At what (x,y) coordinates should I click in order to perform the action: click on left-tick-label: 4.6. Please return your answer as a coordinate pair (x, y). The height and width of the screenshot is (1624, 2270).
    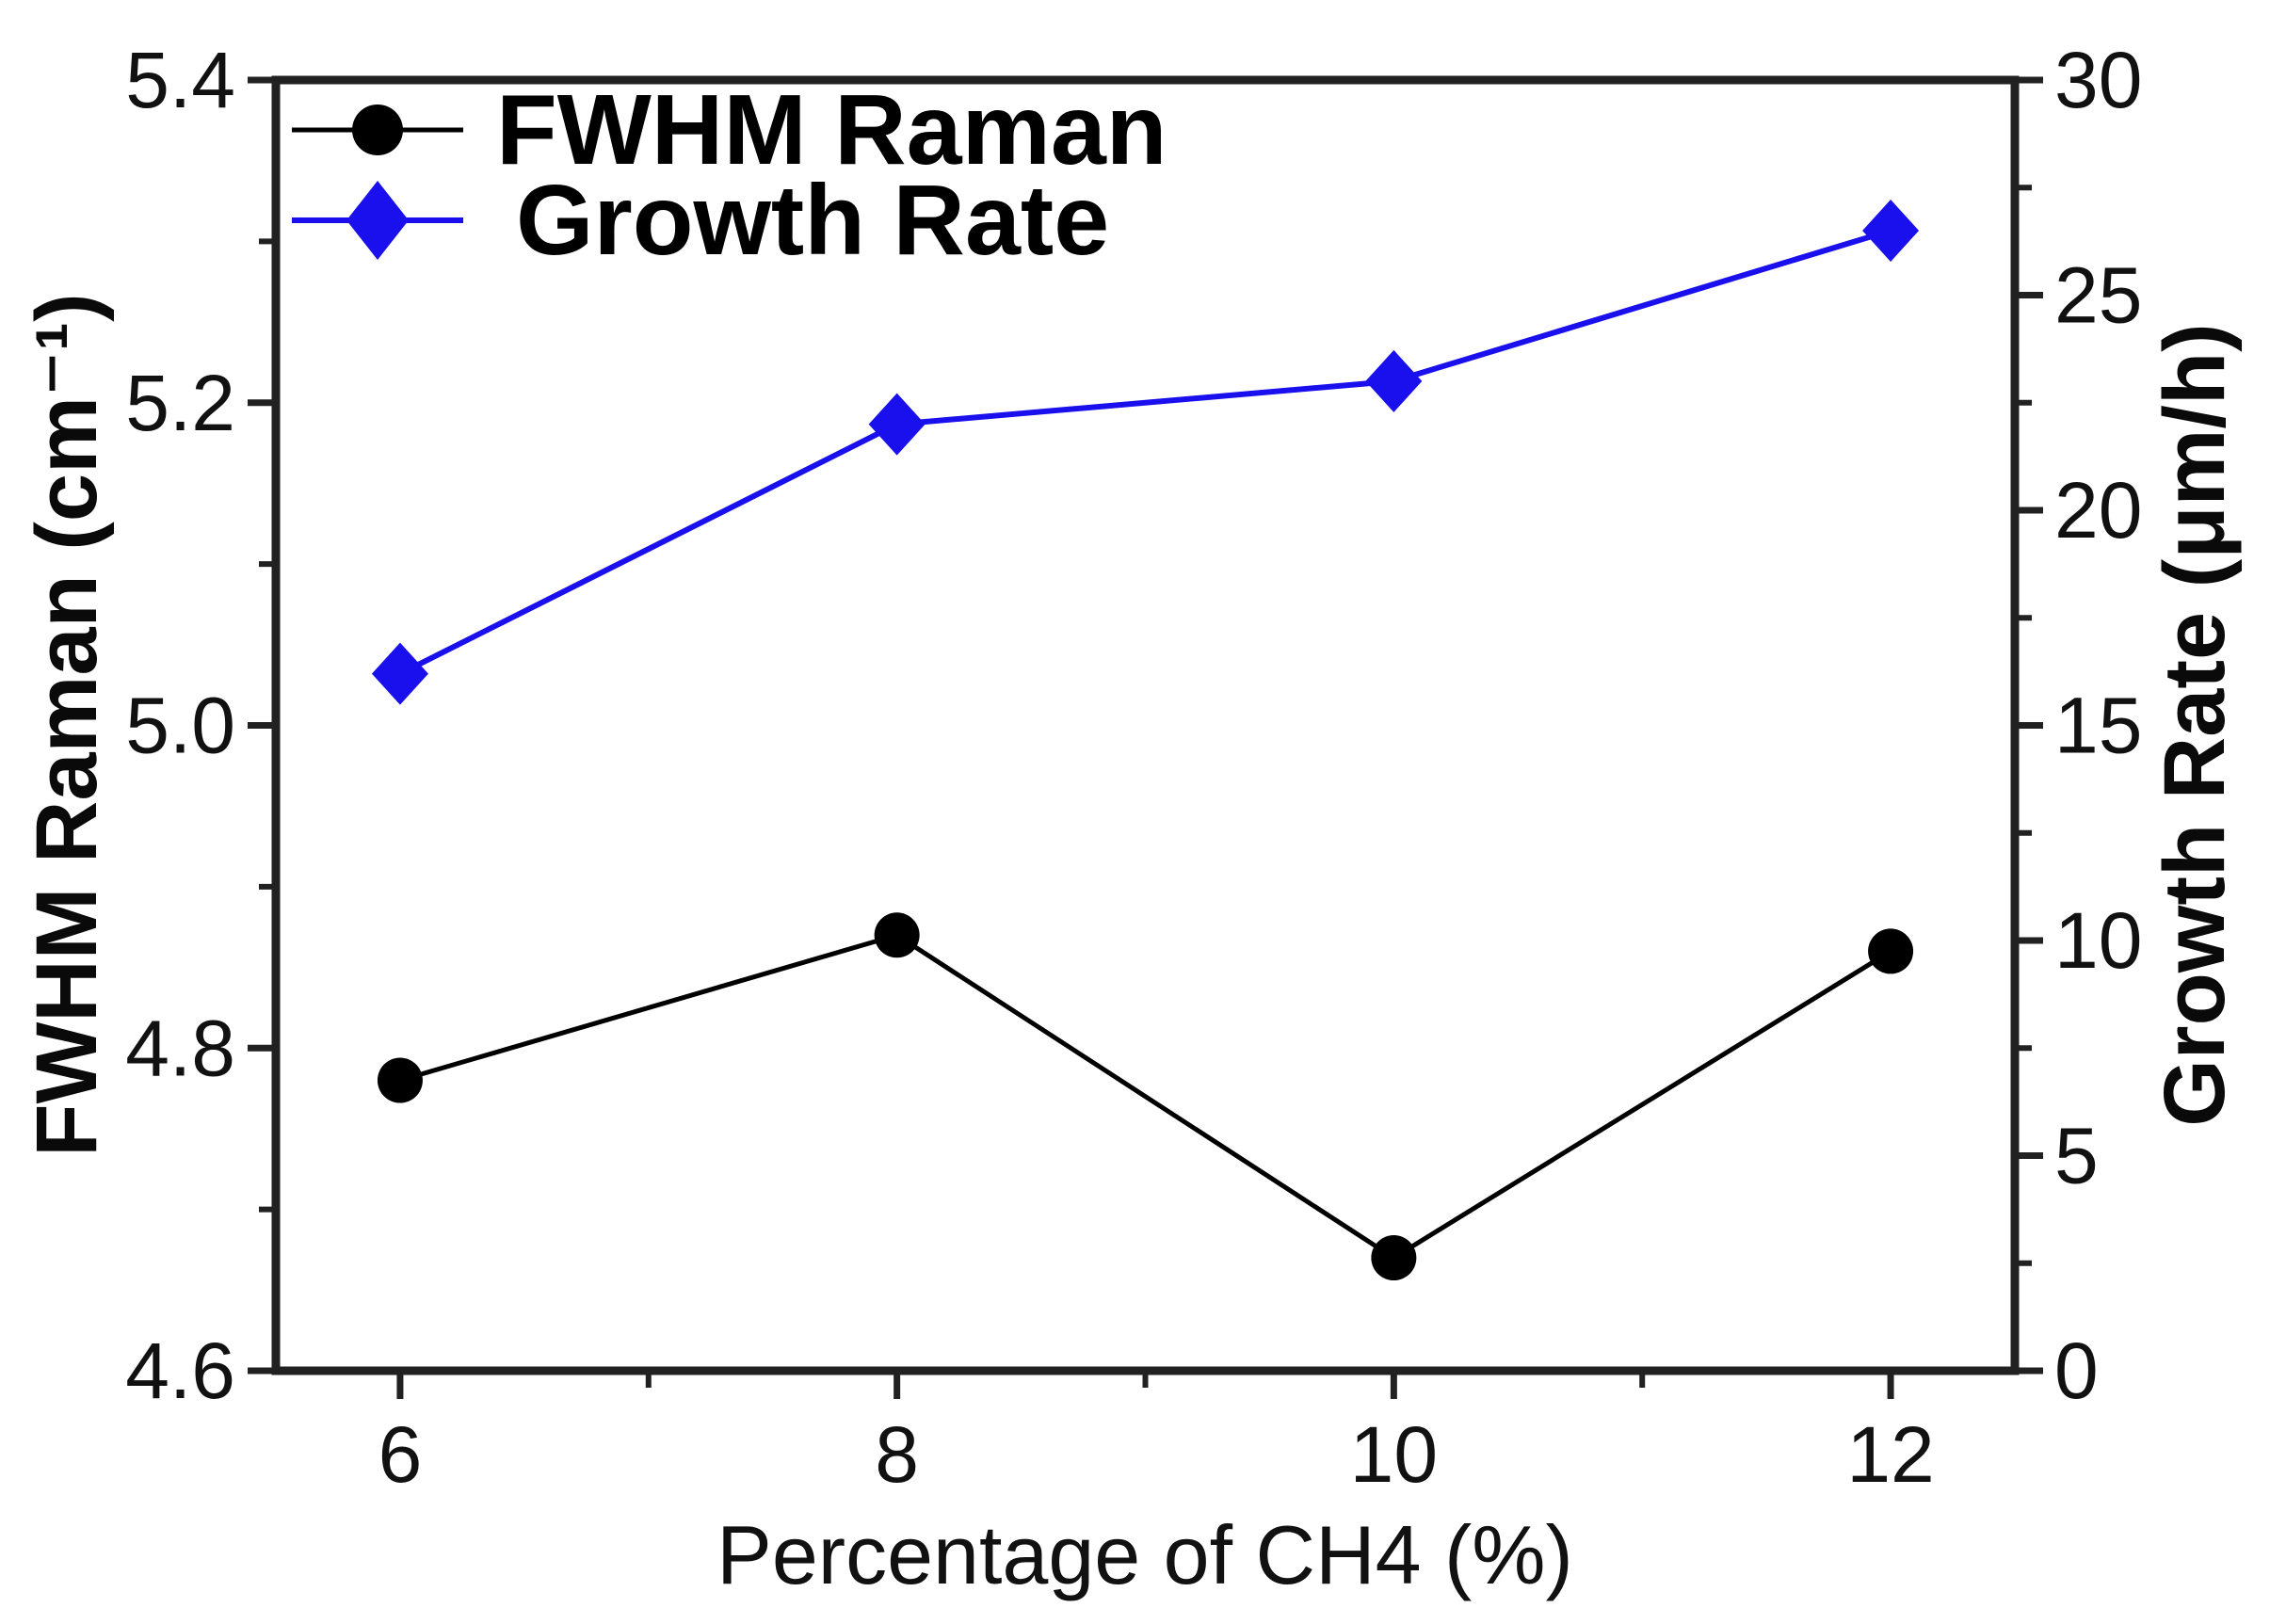
    Looking at the image, I should click on (180, 1371).